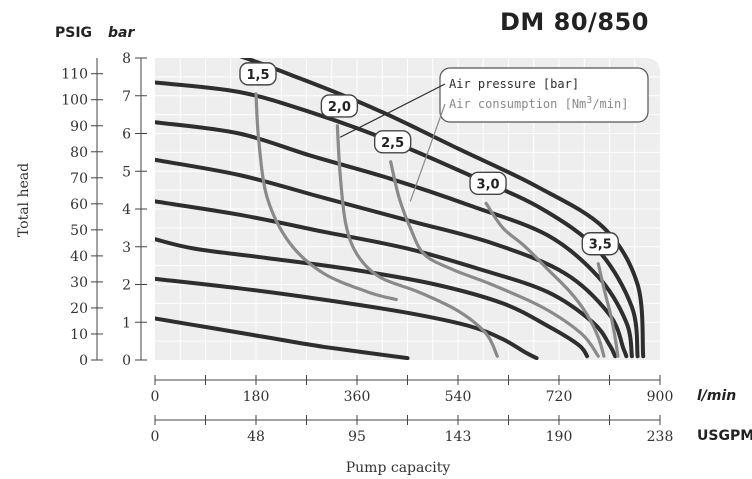  Describe the element at coordinates (126, 361) in the screenshot. I see `y-tick-bar: 0` at that location.